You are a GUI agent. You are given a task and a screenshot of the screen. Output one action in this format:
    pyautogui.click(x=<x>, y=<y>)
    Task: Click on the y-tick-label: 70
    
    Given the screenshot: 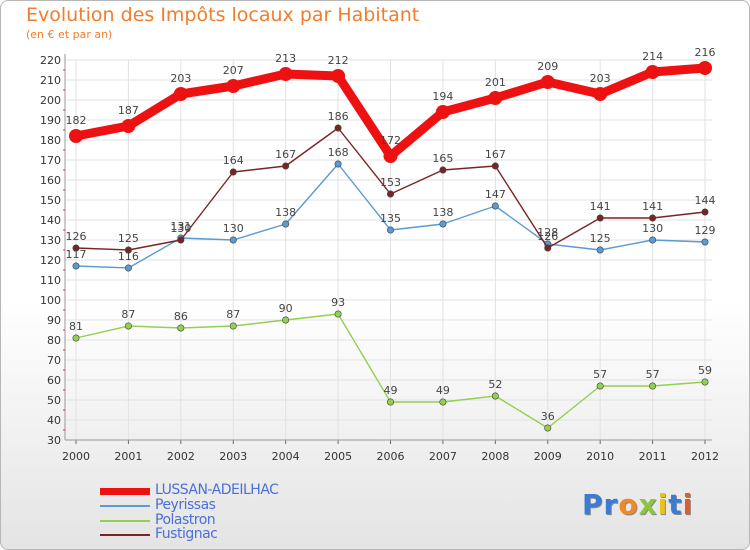 What is the action you would take?
    pyautogui.click(x=54, y=360)
    